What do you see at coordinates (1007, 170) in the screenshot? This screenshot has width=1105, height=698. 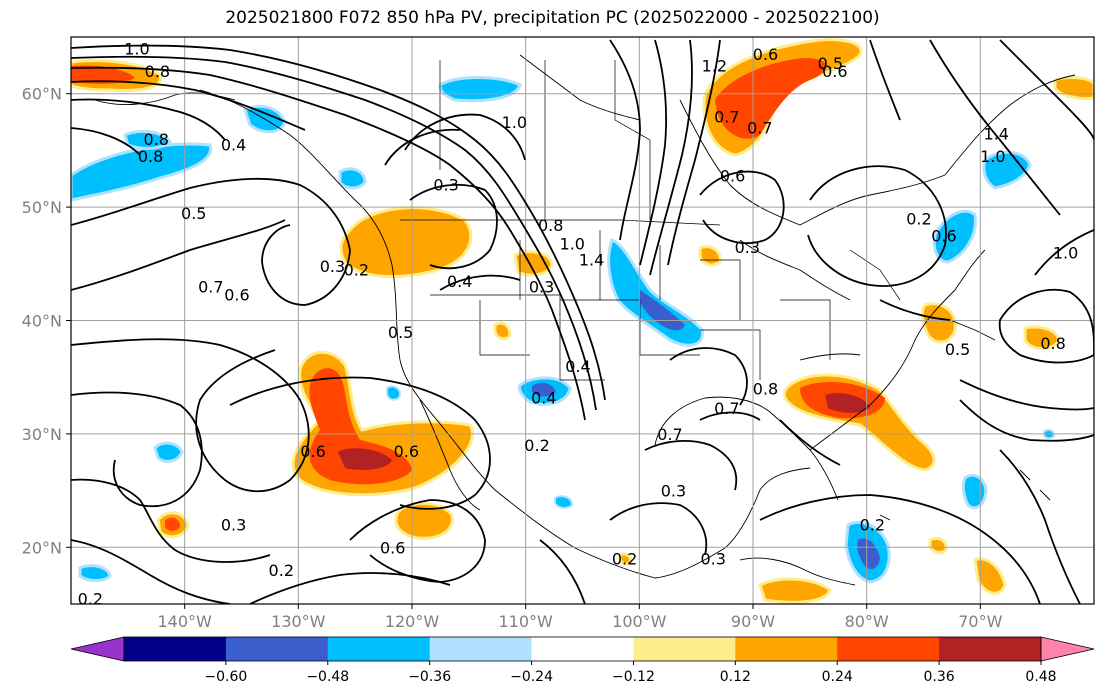 I see `precip-neg-labrador` at bounding box center [1007, 170].